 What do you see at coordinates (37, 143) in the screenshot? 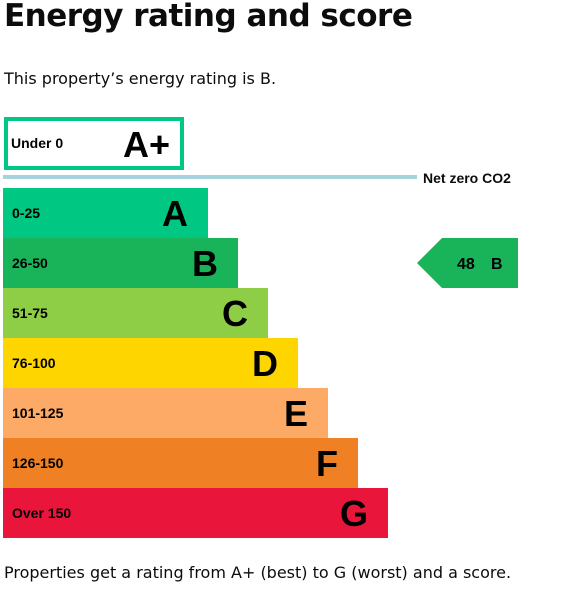
I see `band-aplus-range: Under 0` at bounding box center [37, 143].